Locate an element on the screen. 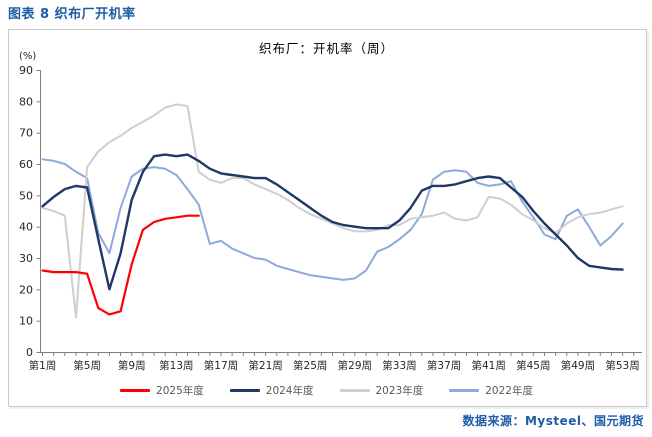 This screenshot has height=437, width=652. y-axis-unit-label: (%) is located at coordinates (28, 56).